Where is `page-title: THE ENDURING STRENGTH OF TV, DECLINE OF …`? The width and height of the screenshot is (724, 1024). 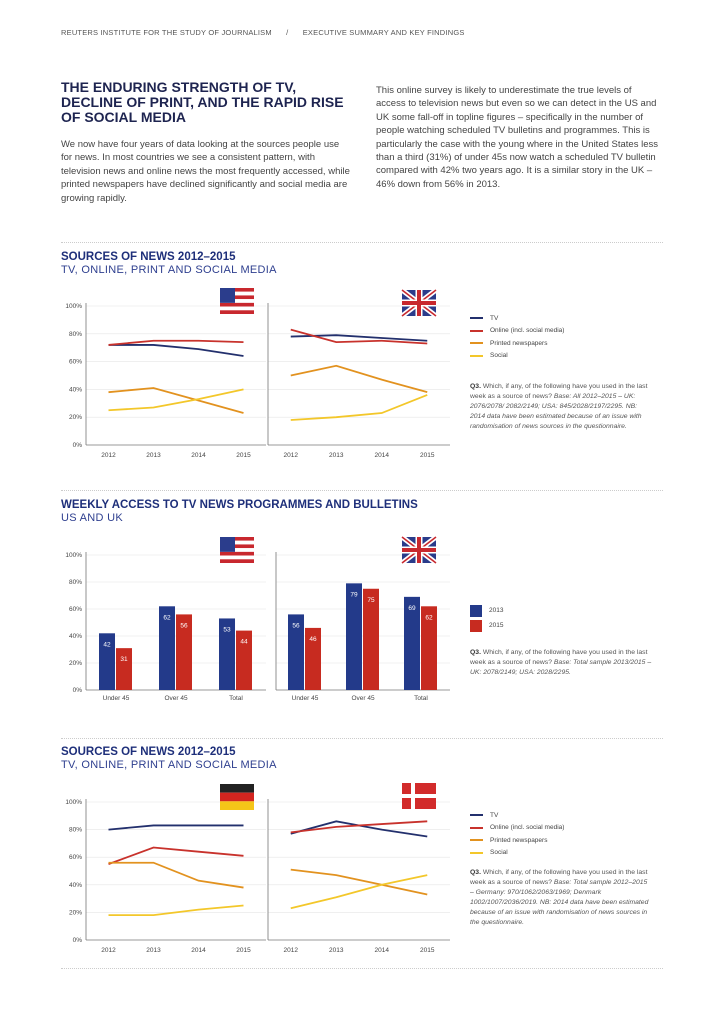 page-title: THE ENDURING STRENGTH OF TV, DECLINE OF … is located at coordinates (202, 102).